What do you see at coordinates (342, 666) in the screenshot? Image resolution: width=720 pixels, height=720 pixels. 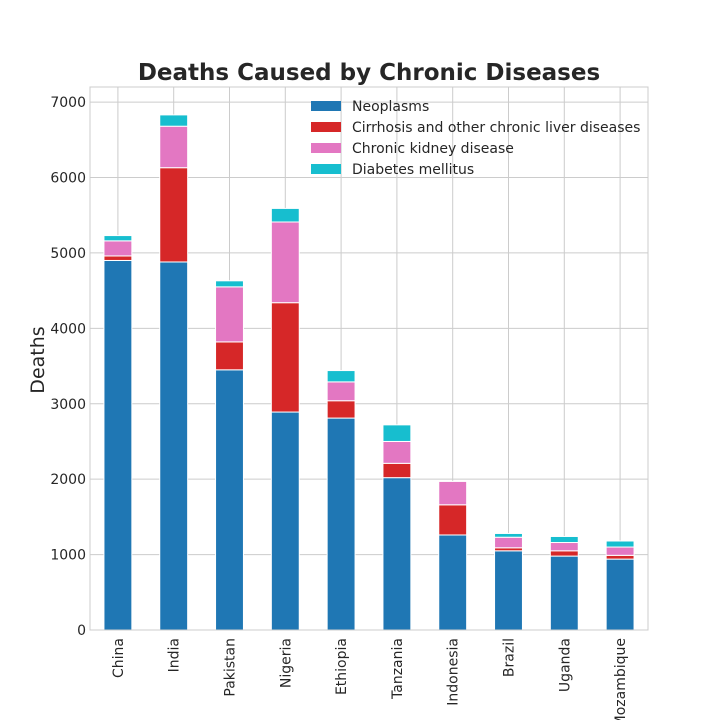 I see `x-tick-label: Ethiopia` at bounding box center [342, 666].